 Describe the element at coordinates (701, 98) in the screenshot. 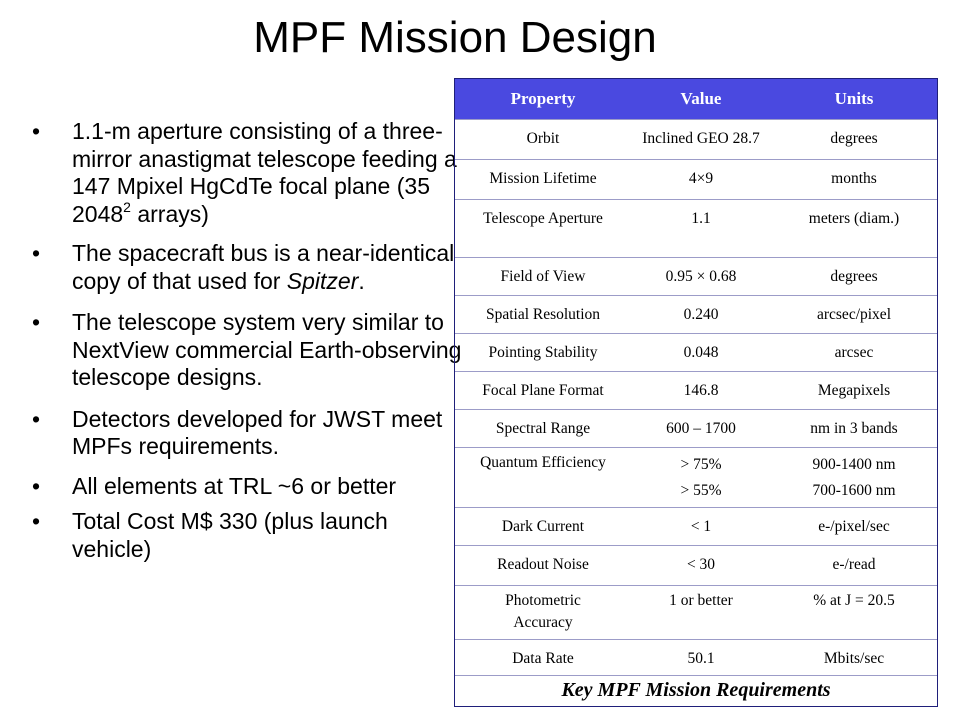

I see `header-value: Value` at that location.